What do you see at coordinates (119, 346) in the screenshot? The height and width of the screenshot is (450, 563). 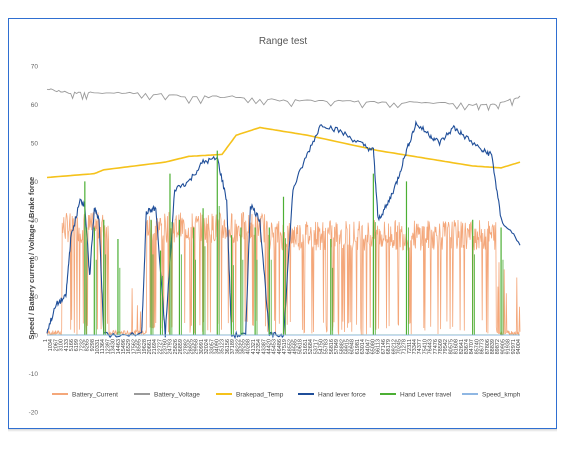 I see `x-tick-label: 14463` at bounding box center [119, 346].